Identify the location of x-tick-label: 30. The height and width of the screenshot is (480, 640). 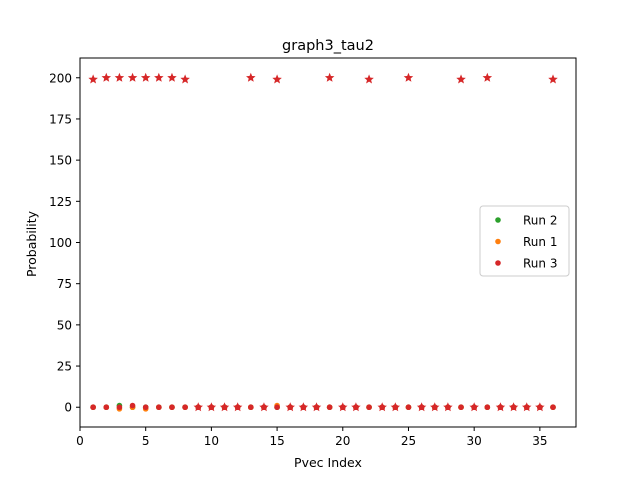
(474, 441).